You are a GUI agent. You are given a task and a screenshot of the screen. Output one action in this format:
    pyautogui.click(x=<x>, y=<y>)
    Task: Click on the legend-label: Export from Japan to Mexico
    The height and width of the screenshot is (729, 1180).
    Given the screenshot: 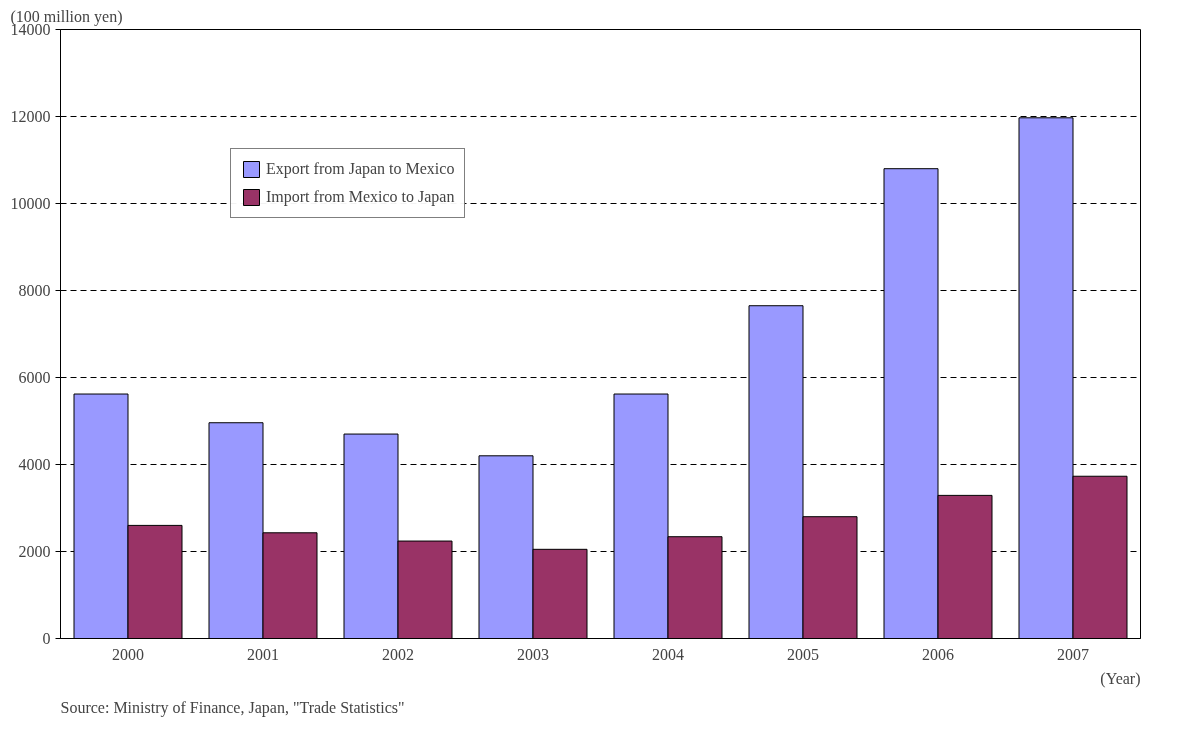 What is the action you would take?
    pyautogui.click(x=360, y=169)
    